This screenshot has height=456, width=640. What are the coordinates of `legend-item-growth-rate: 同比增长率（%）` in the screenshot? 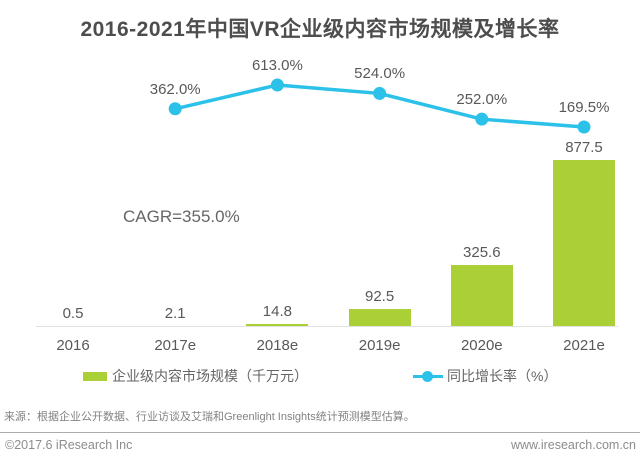 It's located at (485, 376).